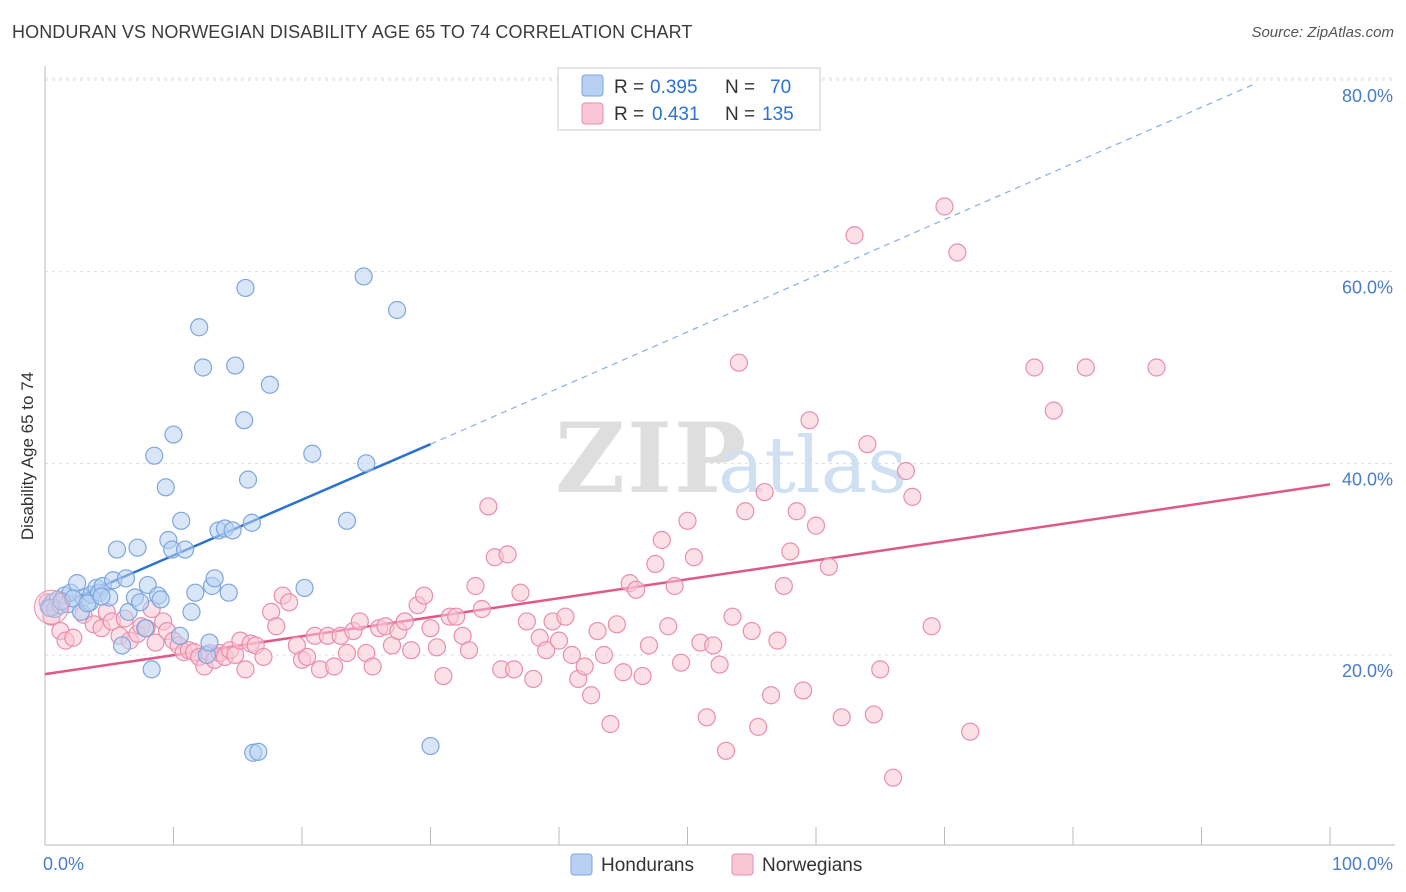 The image size is (1406, 892). What do you see at coordinates (51, 607) in the screenshot?
I see `norwegian-point-large` at bounding box center [51, 607].